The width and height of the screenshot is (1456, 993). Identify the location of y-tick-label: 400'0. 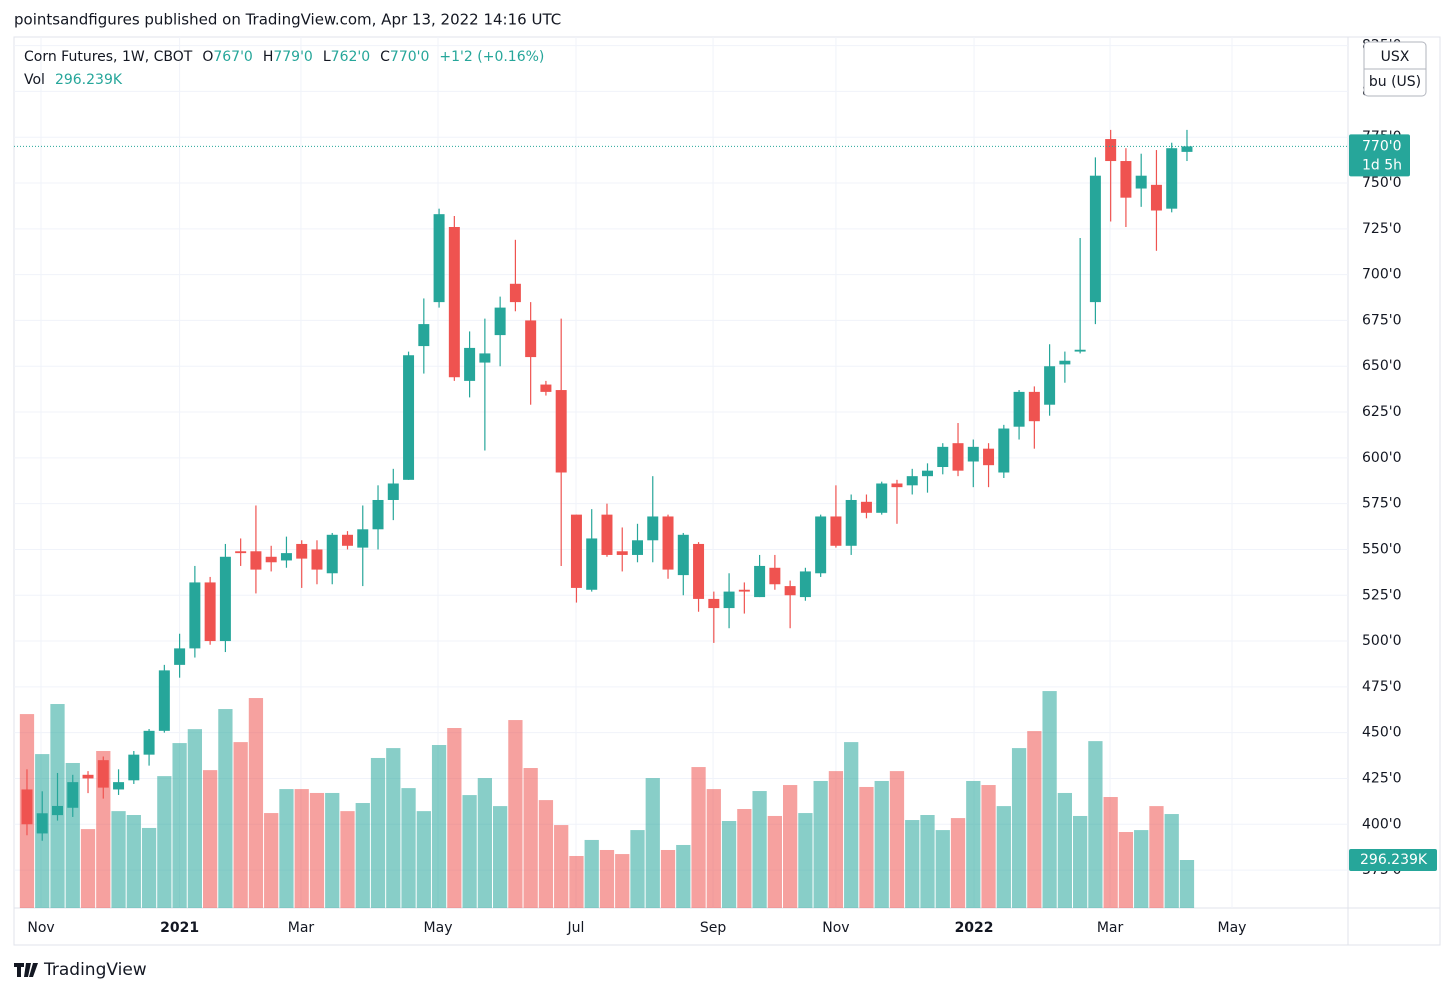
(1381, 824).